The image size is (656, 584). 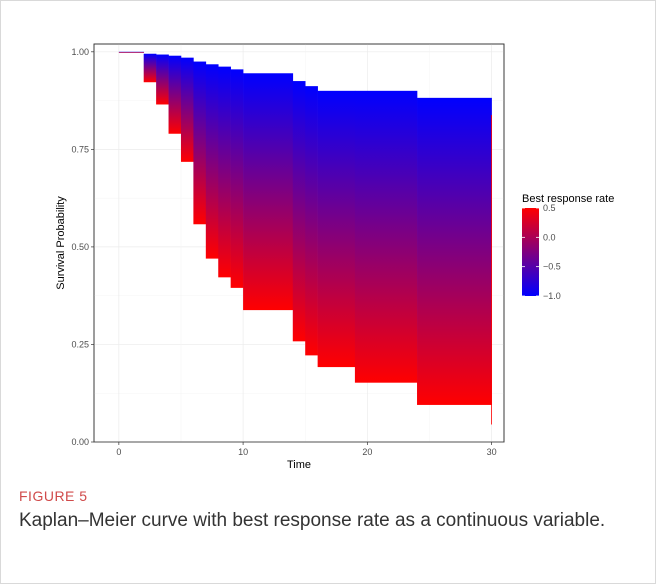 What do you see at coordinates (53, 496) in the screenshot?
I see `figure-label: FIGURE 5` at bounding box center [53, 496].